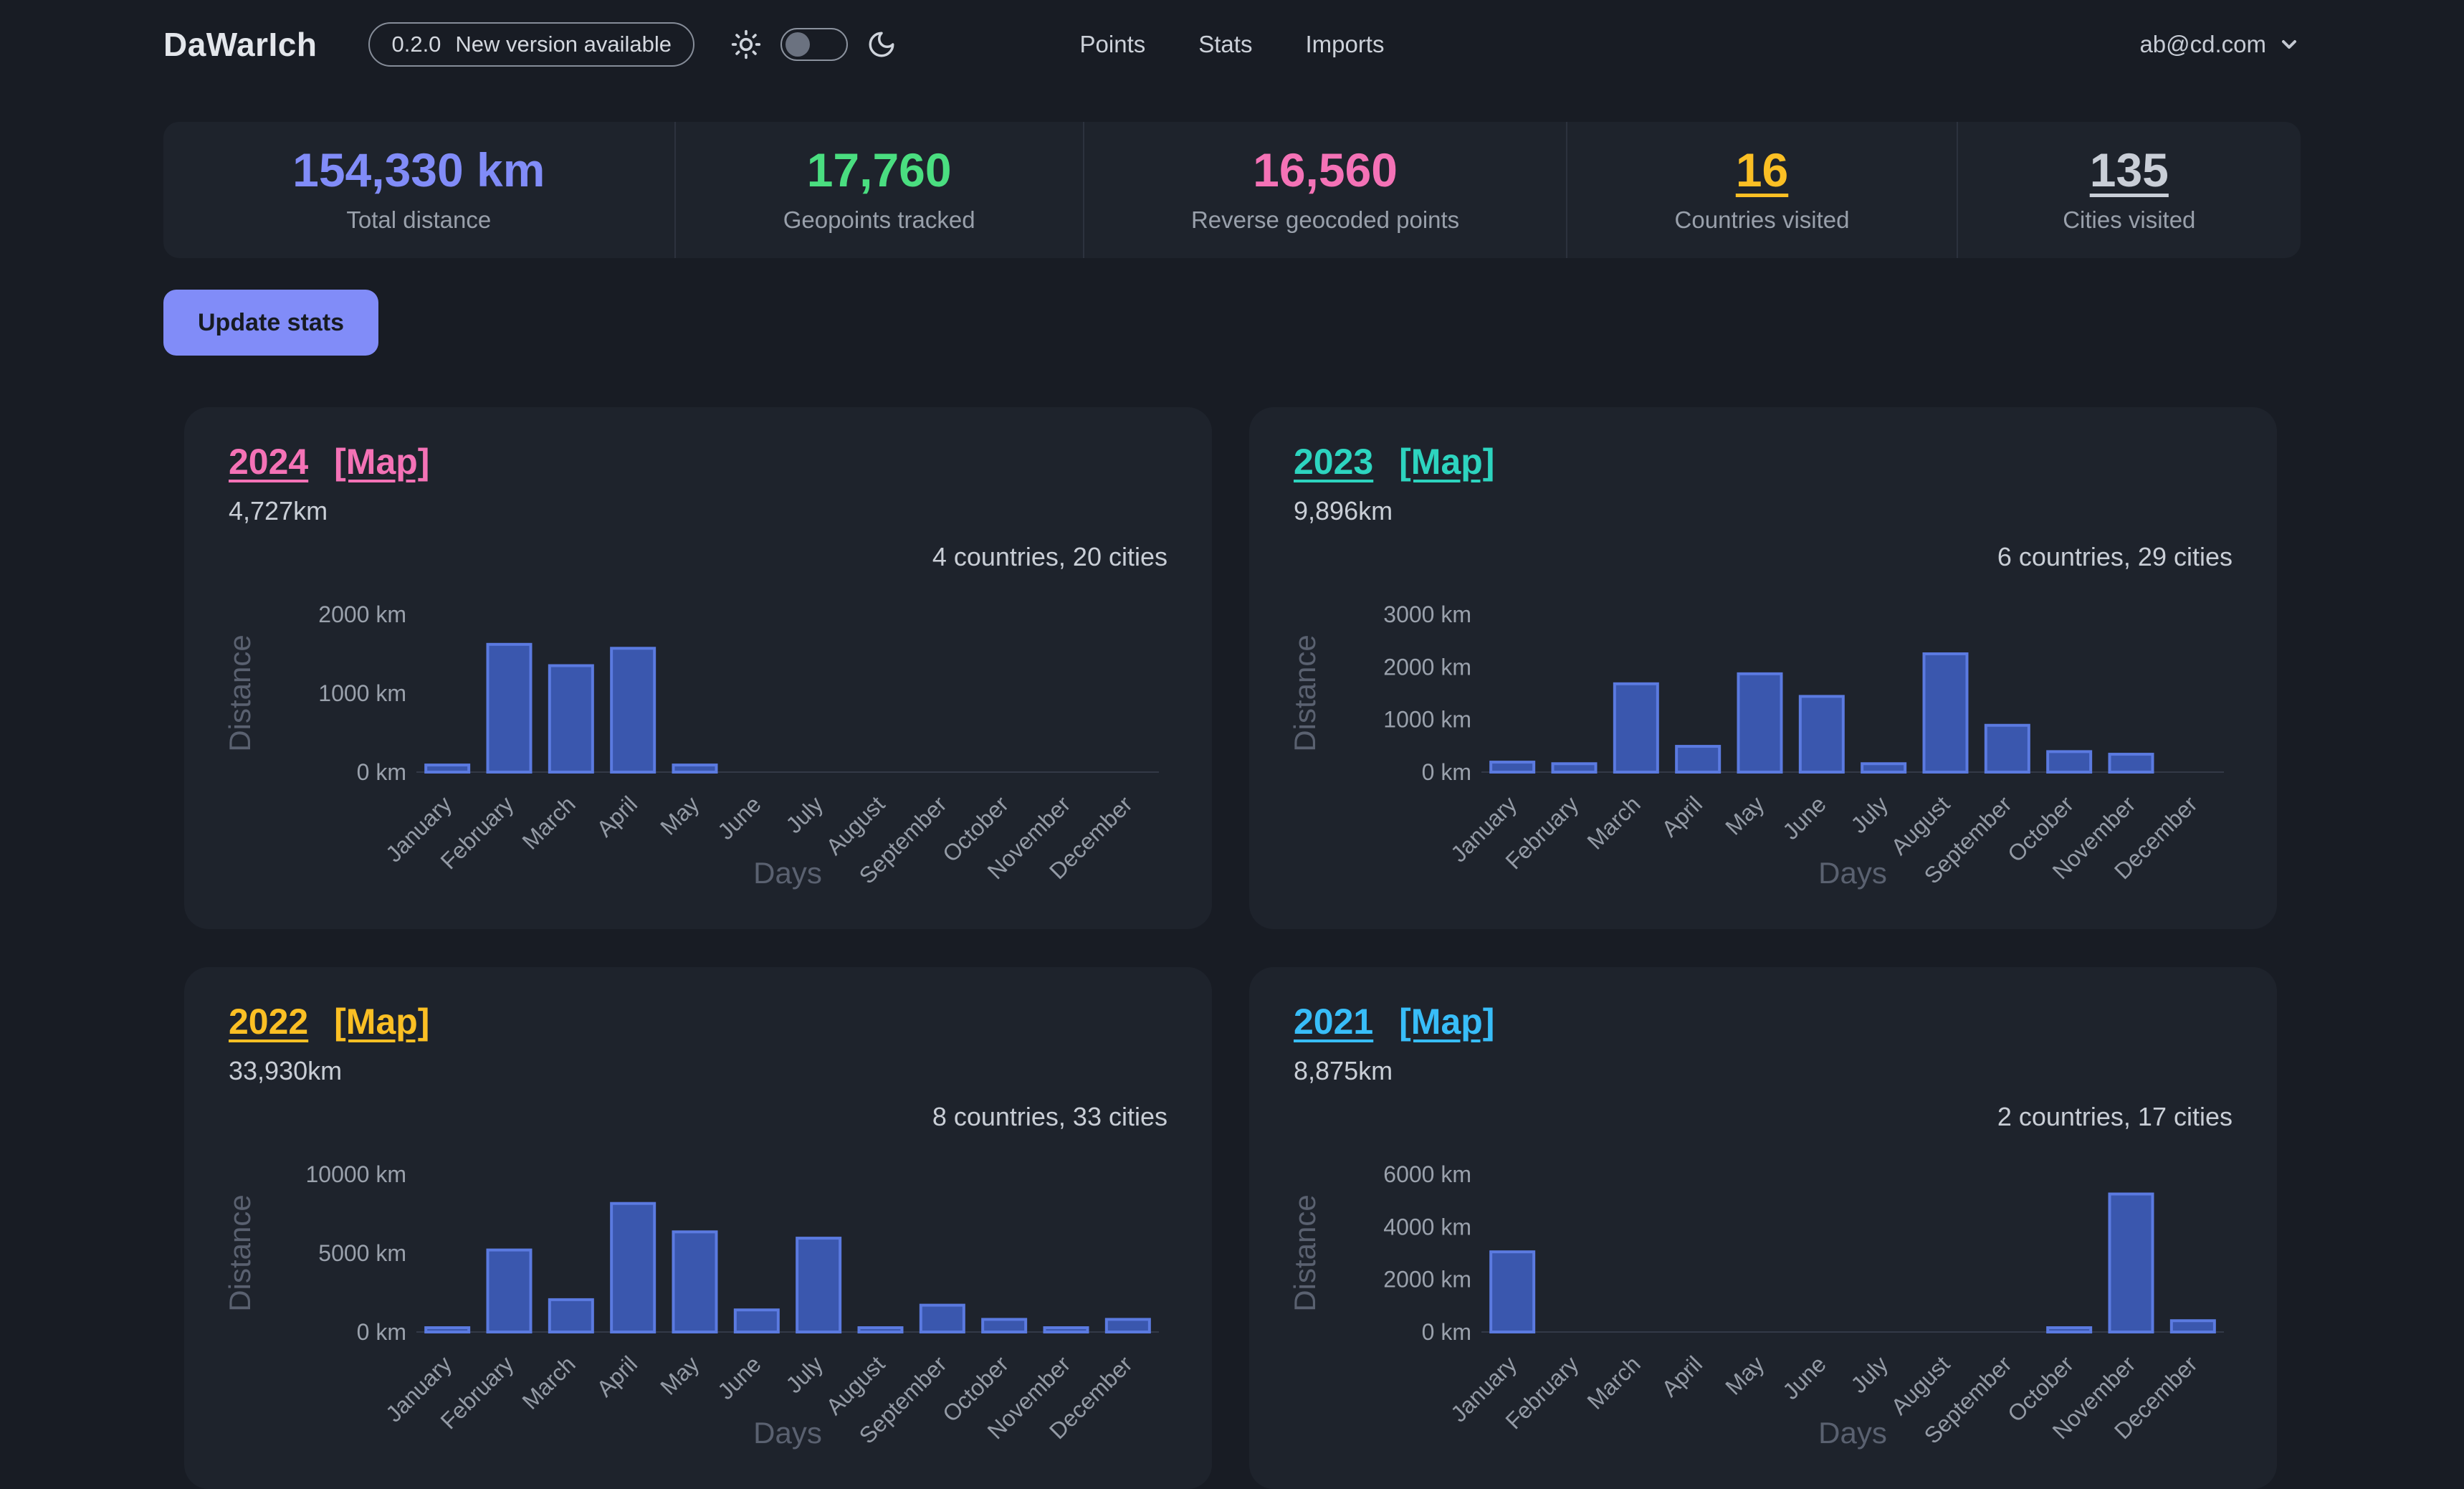 The height and width of the screenshot is (1489, 2464). What do you see at coordinates (1427, 1174) in the screenshot?
I see `svg-text: 6000 km` at bounding box center [1427, 1174].